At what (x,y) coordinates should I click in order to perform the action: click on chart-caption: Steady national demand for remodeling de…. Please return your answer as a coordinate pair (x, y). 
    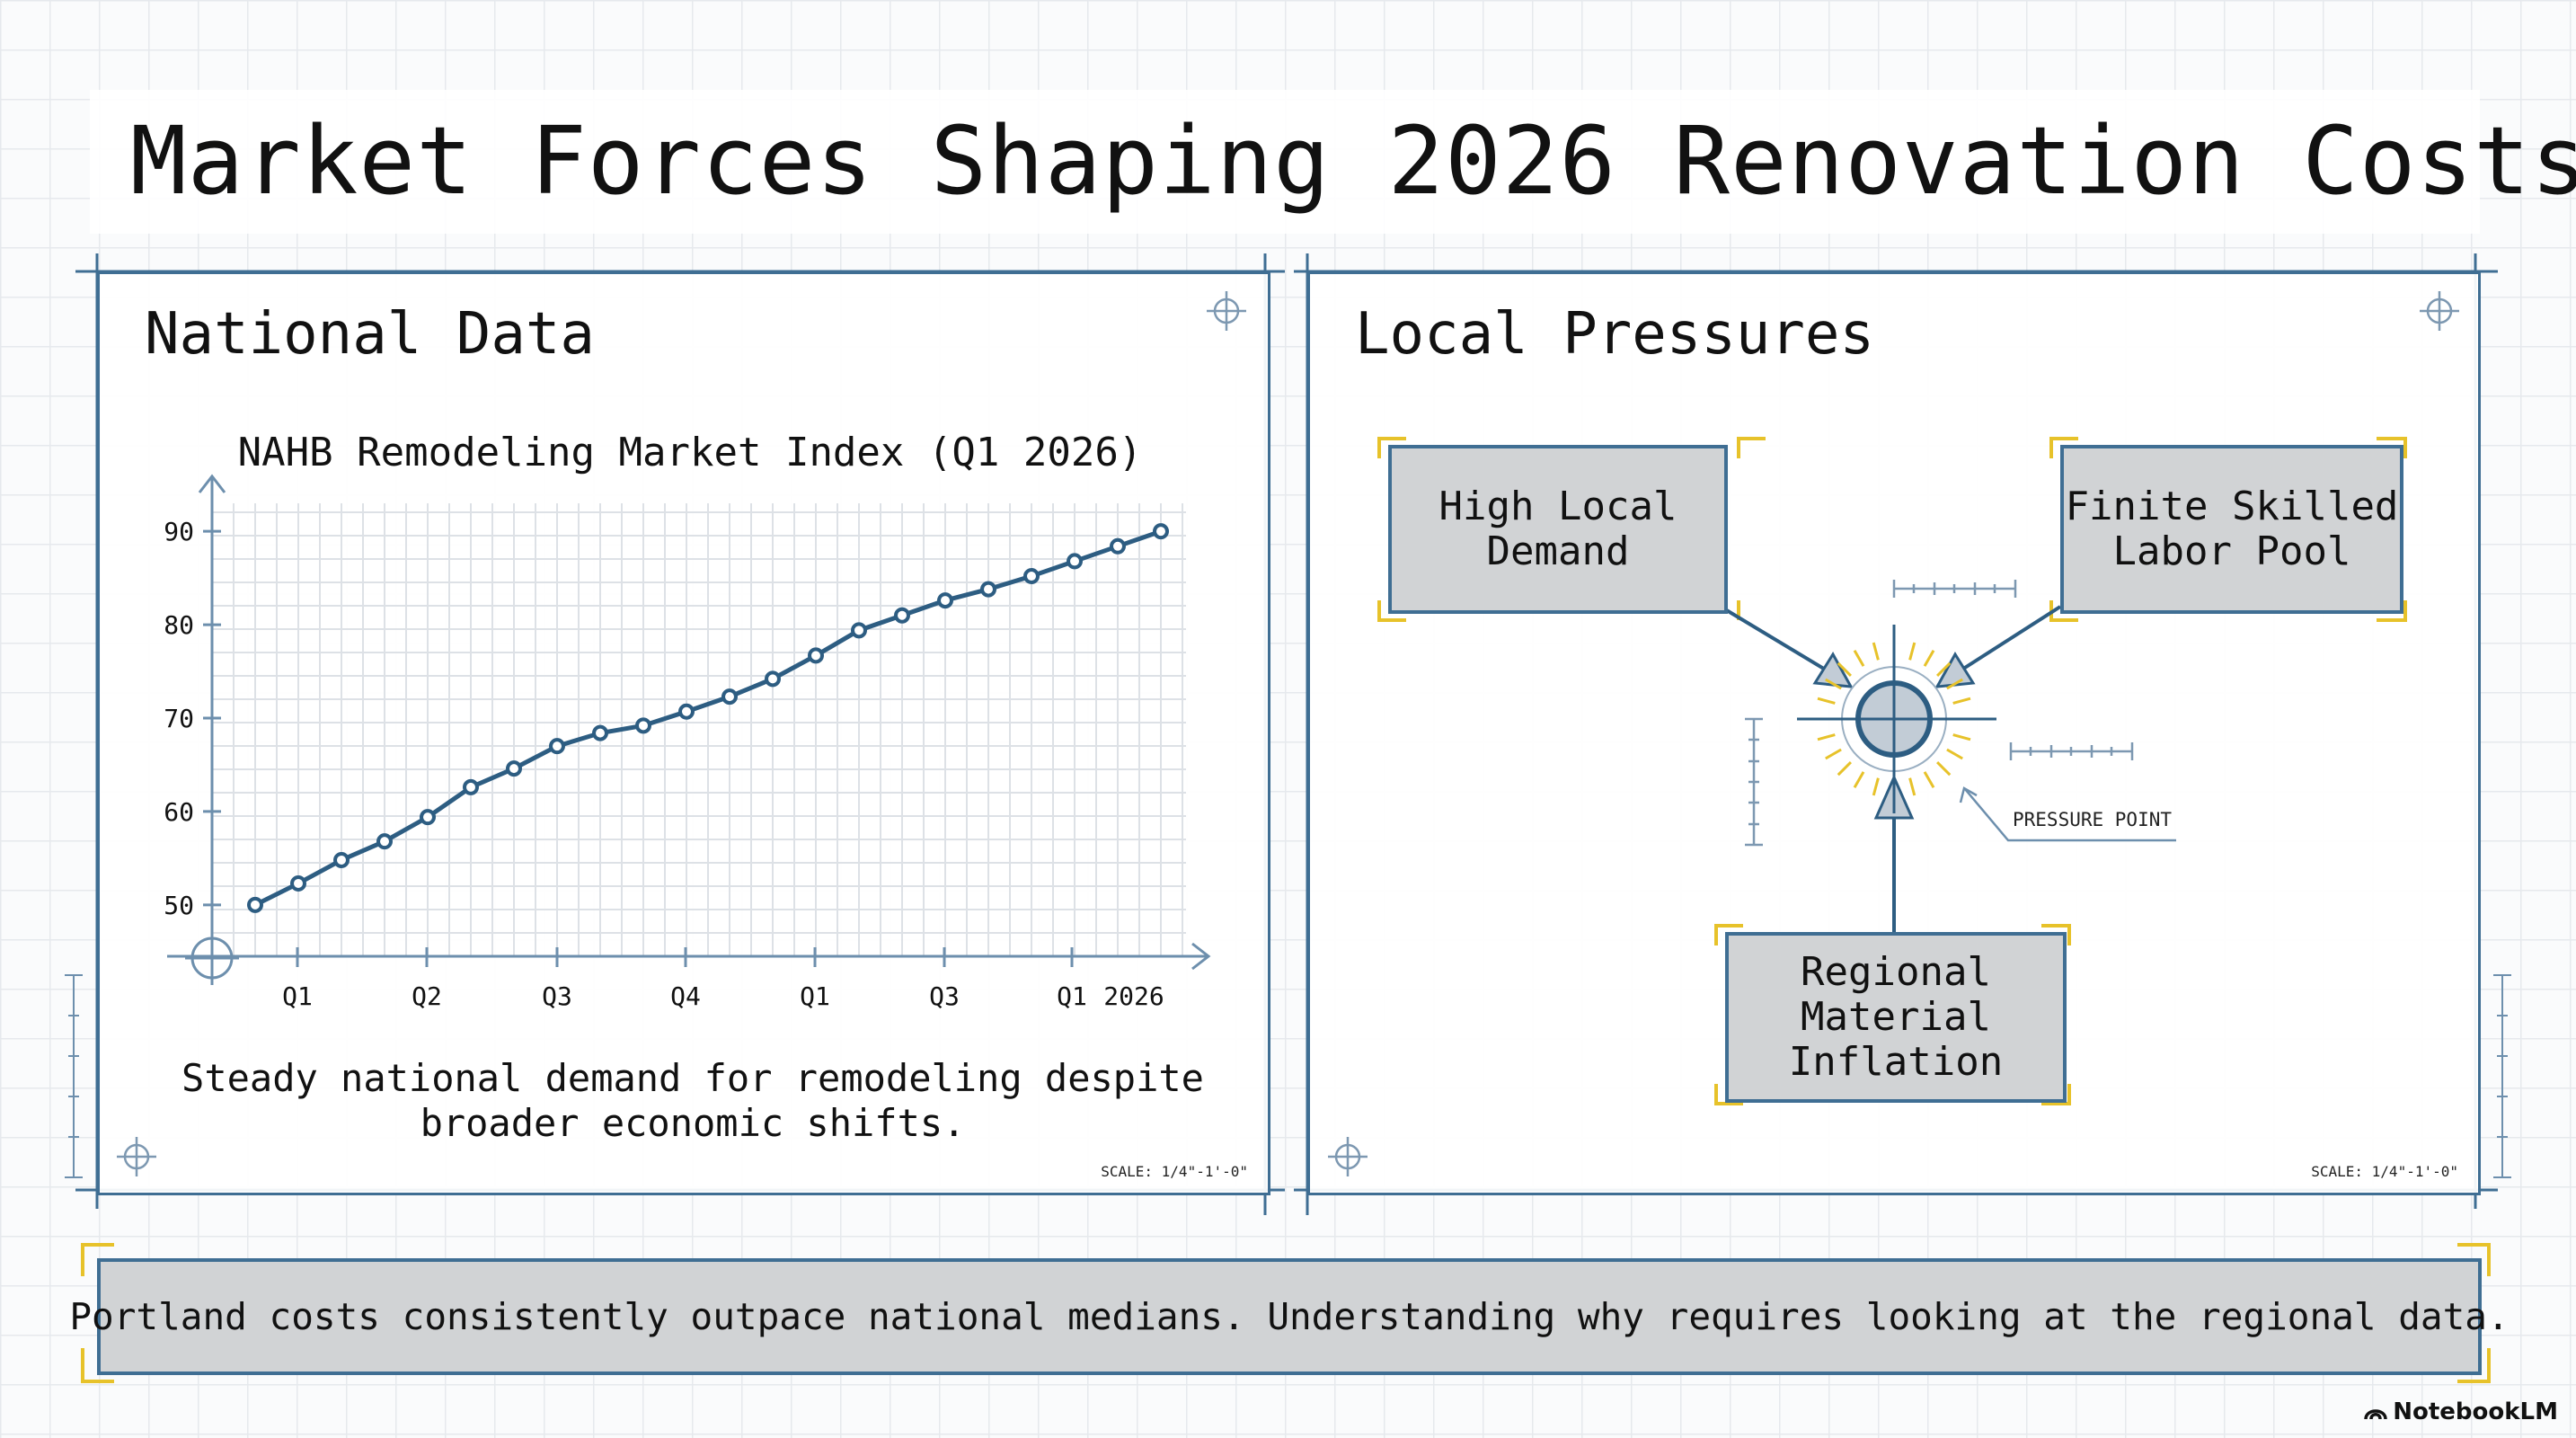
    Looking at the image, I should click on (692, 1100).